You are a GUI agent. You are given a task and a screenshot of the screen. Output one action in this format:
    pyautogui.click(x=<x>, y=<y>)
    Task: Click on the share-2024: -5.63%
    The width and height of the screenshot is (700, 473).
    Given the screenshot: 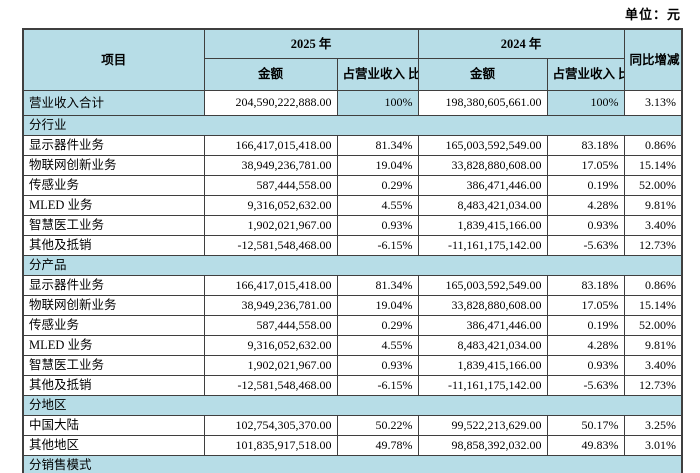 What is the action you would take?
    pyautogui.click(x=585, y=385)
    